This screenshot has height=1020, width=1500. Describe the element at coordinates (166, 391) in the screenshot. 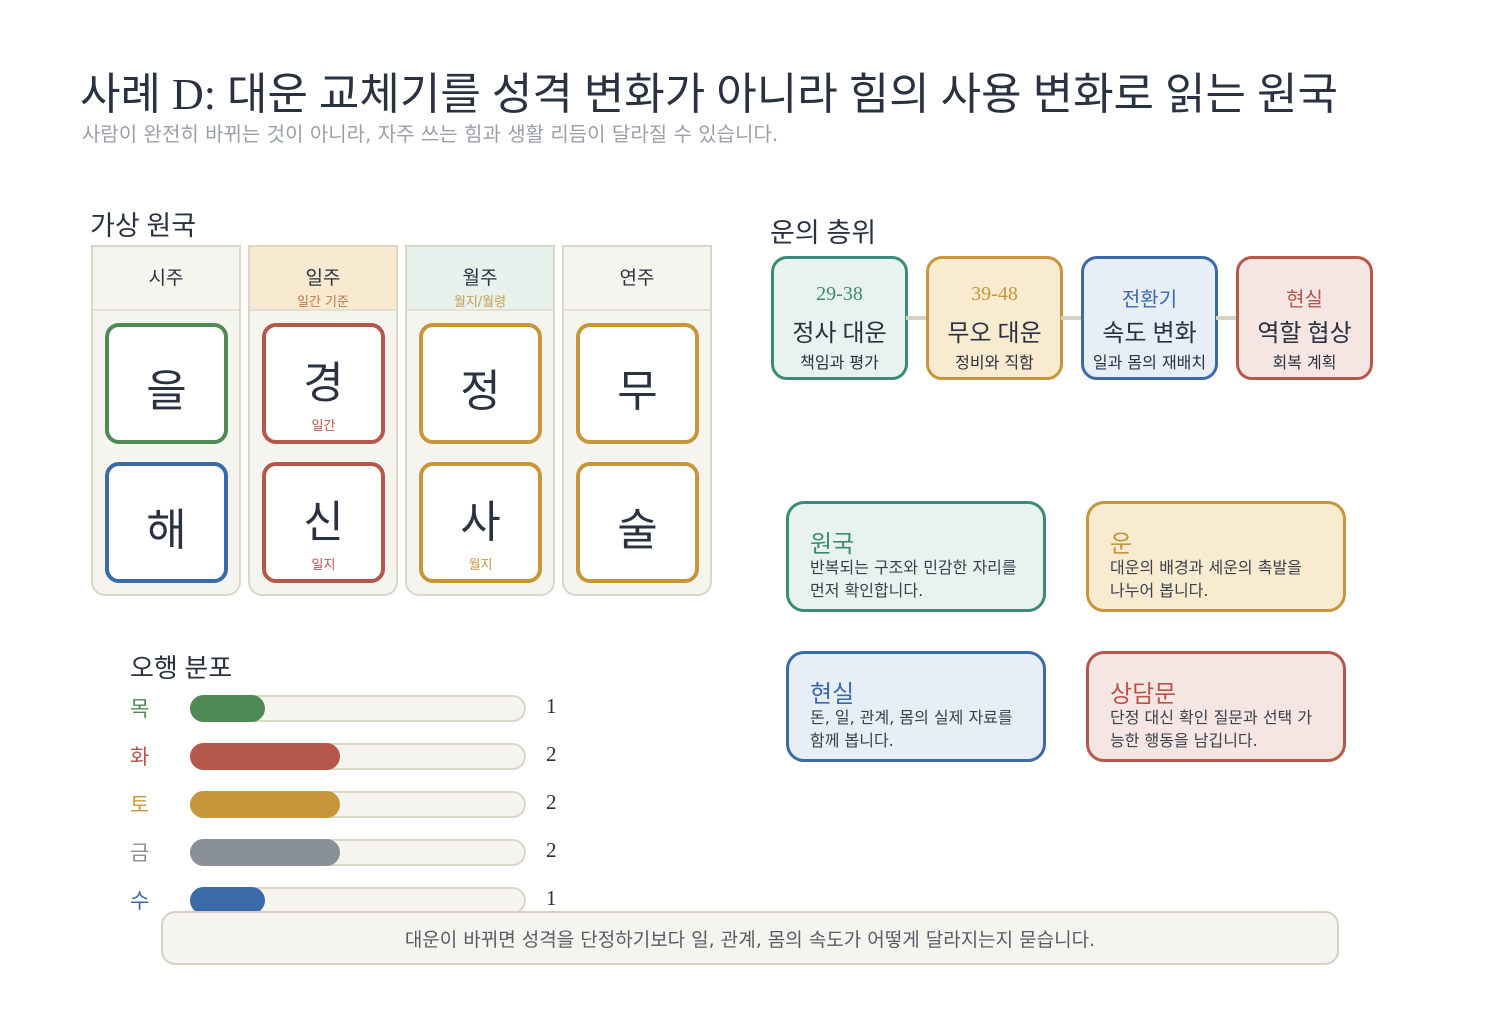

I see `glyph: 을` at that location.